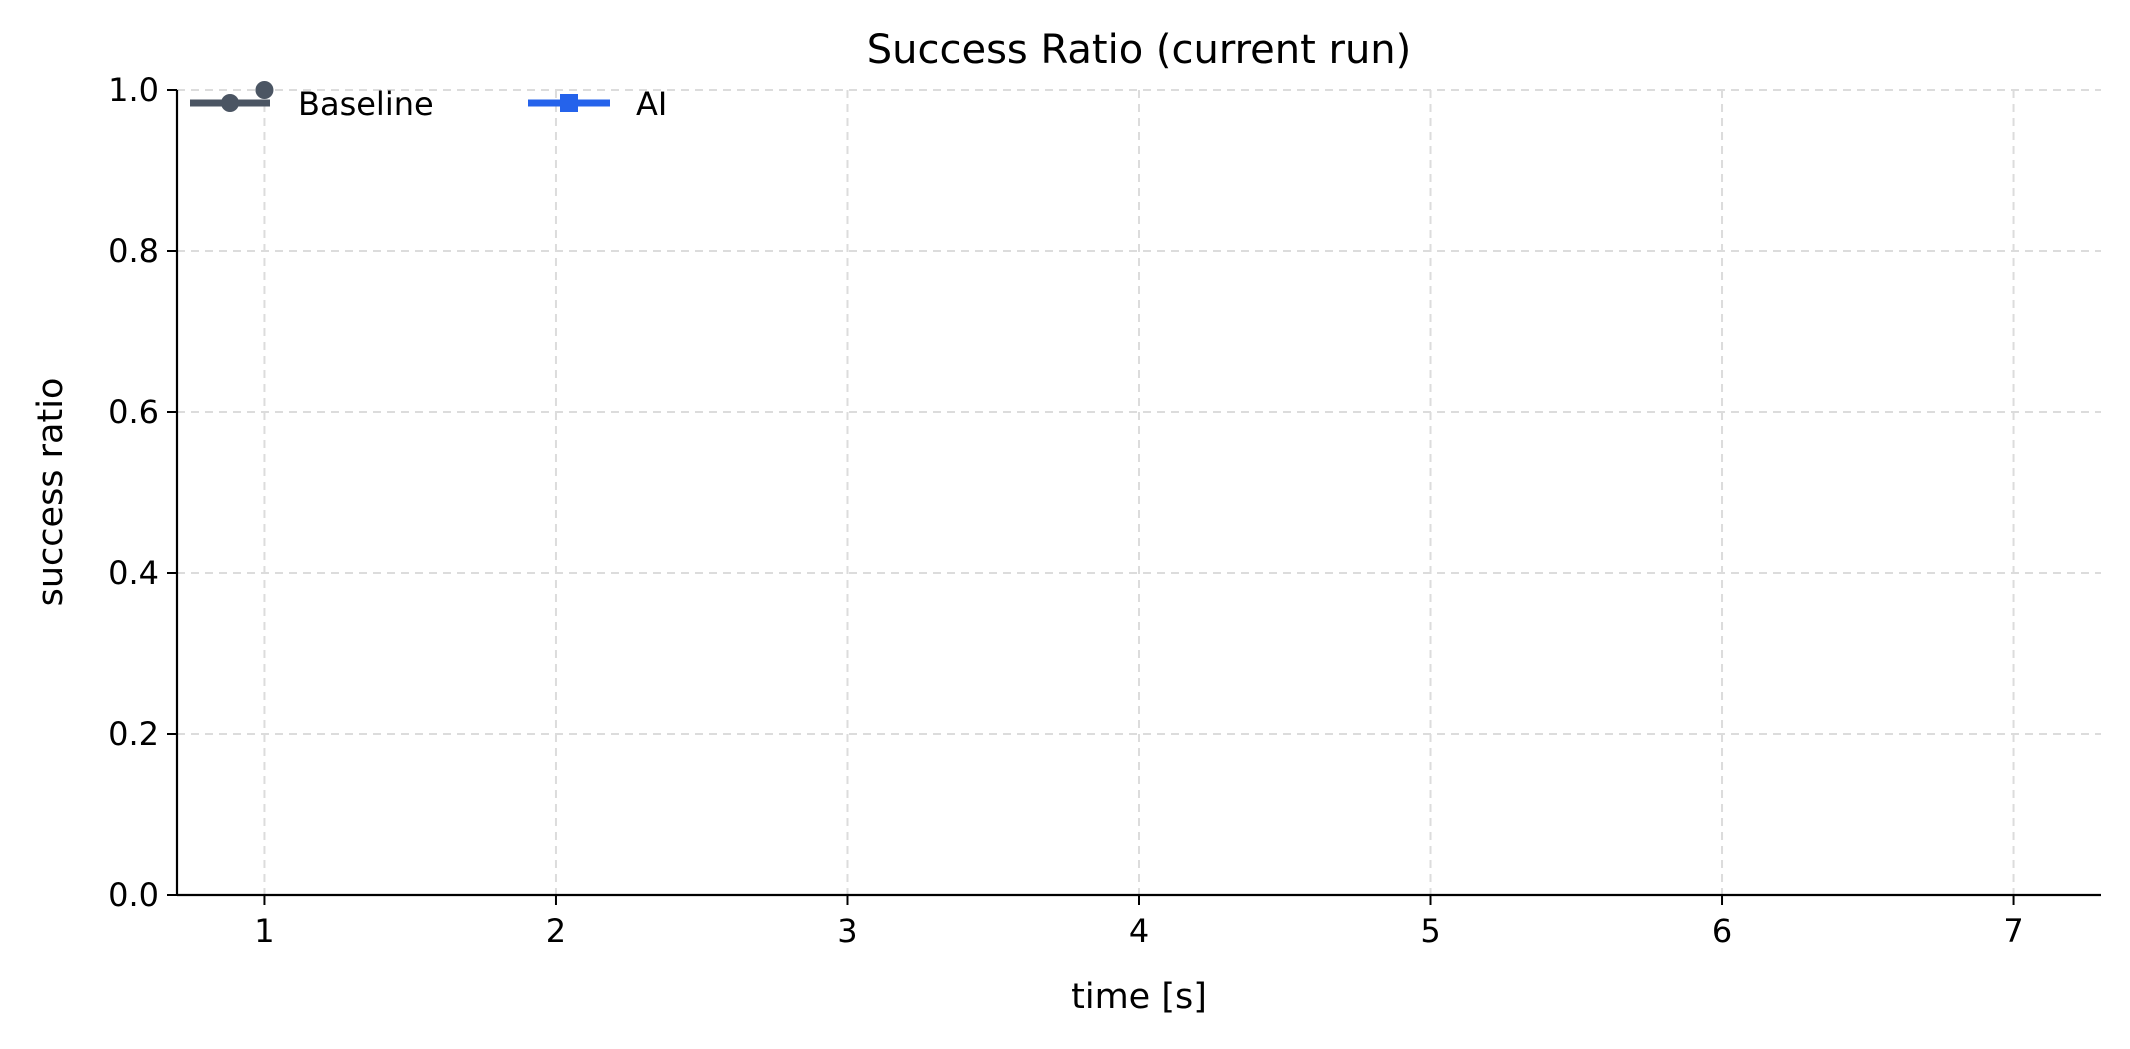 This screenshot has height=1049, width=2130. What do you see at coordinates (1139, 50) in the screenshot?
I see `chart-title: Success Ratio (current run)` at bounding box center [1139, 50].